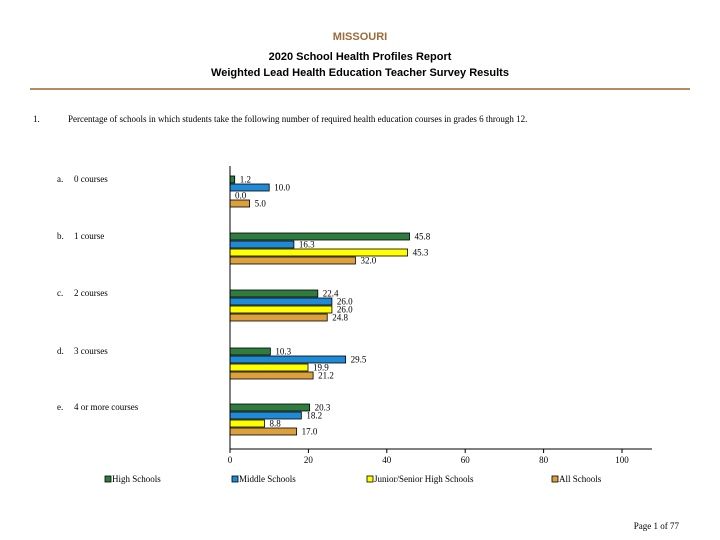 Image resolution: width=720 pixels, height=540 pixels. I want to click on bar-value-label: 10.3, so click(283, 352).